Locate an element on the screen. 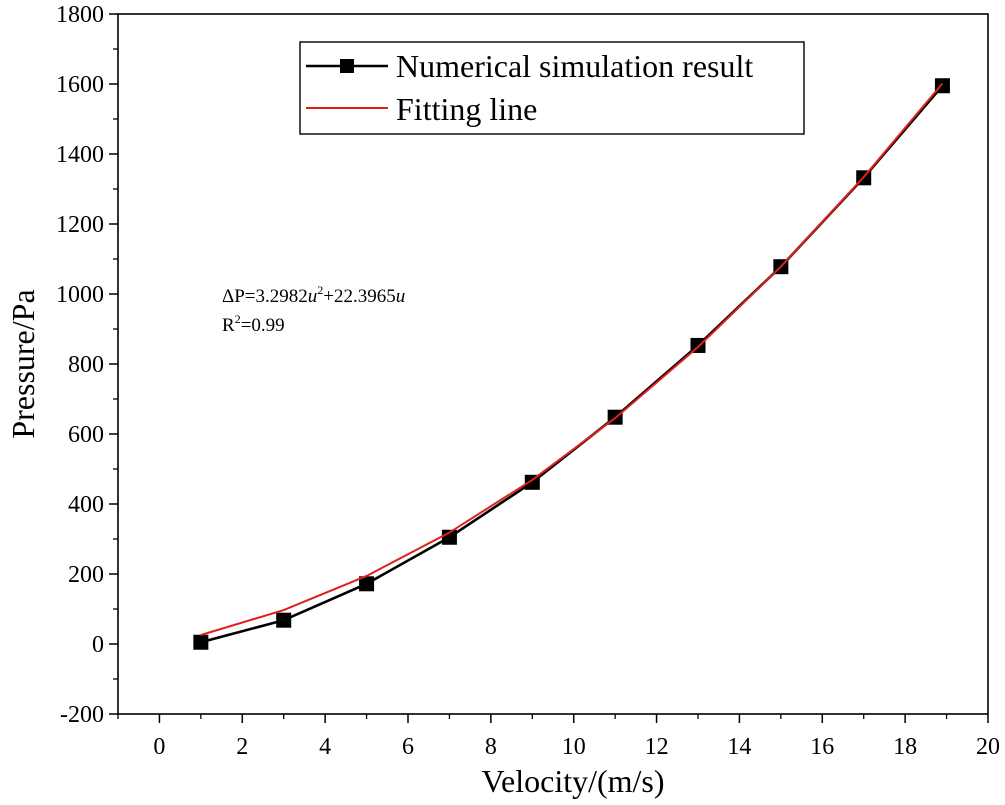 The height and width of the screenshot is (805, 1005). legend-box is located at coordinates (552, 88).